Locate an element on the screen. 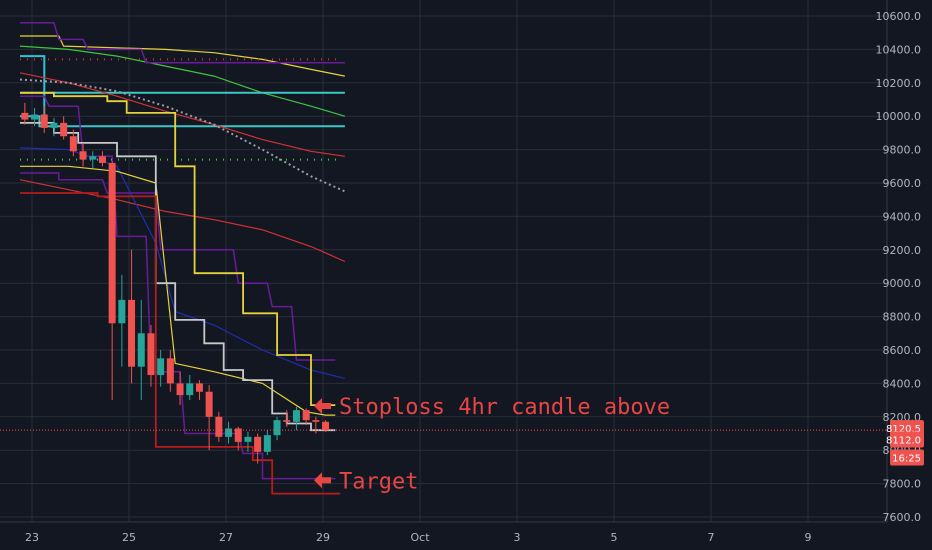 The width and height of the screenshot is (932, 550). annotations: Stoploss 4hr candle above Target is located at coordinates (492, 444).